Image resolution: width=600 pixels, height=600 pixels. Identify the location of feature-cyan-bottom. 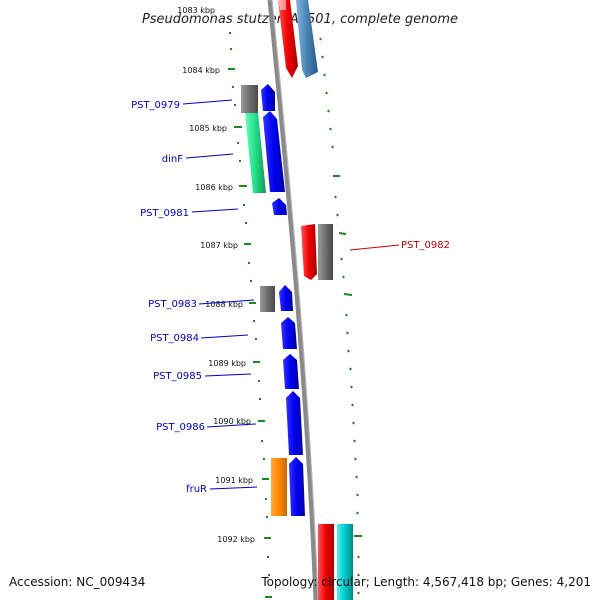
(345, 562).